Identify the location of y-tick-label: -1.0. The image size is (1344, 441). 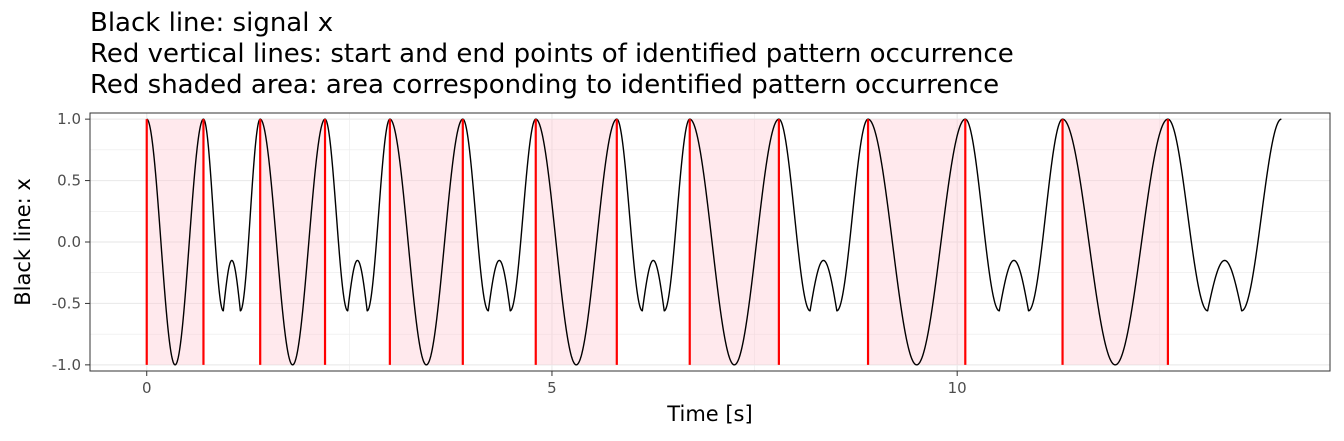
(66, 365).